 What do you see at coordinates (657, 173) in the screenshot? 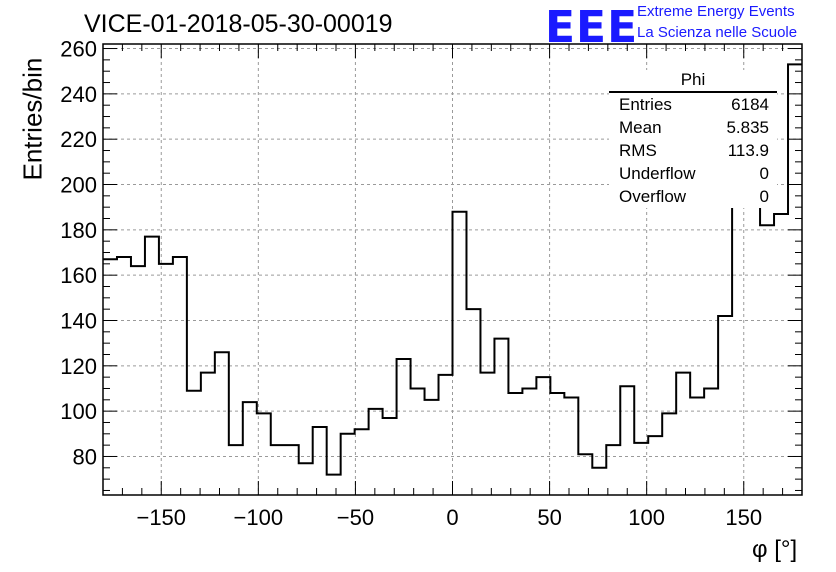
I see `stats-label: Underflow` at bounding box center [657, 173].